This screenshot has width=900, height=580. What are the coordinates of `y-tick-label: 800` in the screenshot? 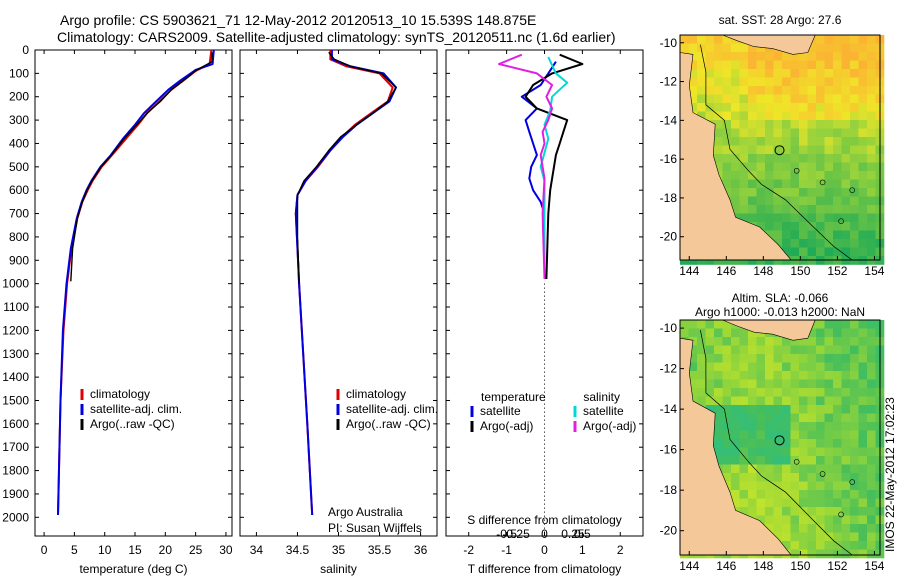 It's located at (19, 237).